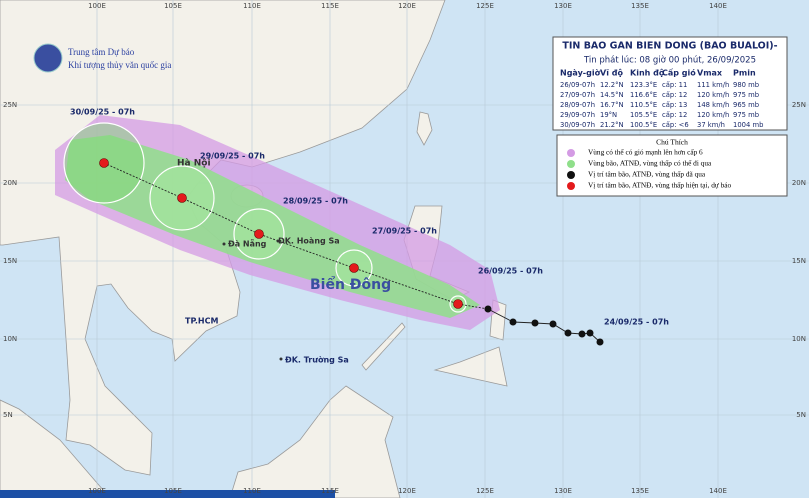 This screenshot has width=809, height=498. Describe the element at coordinates (746, 105) in the screenshot. I see `cell: 965 mb` at that location.